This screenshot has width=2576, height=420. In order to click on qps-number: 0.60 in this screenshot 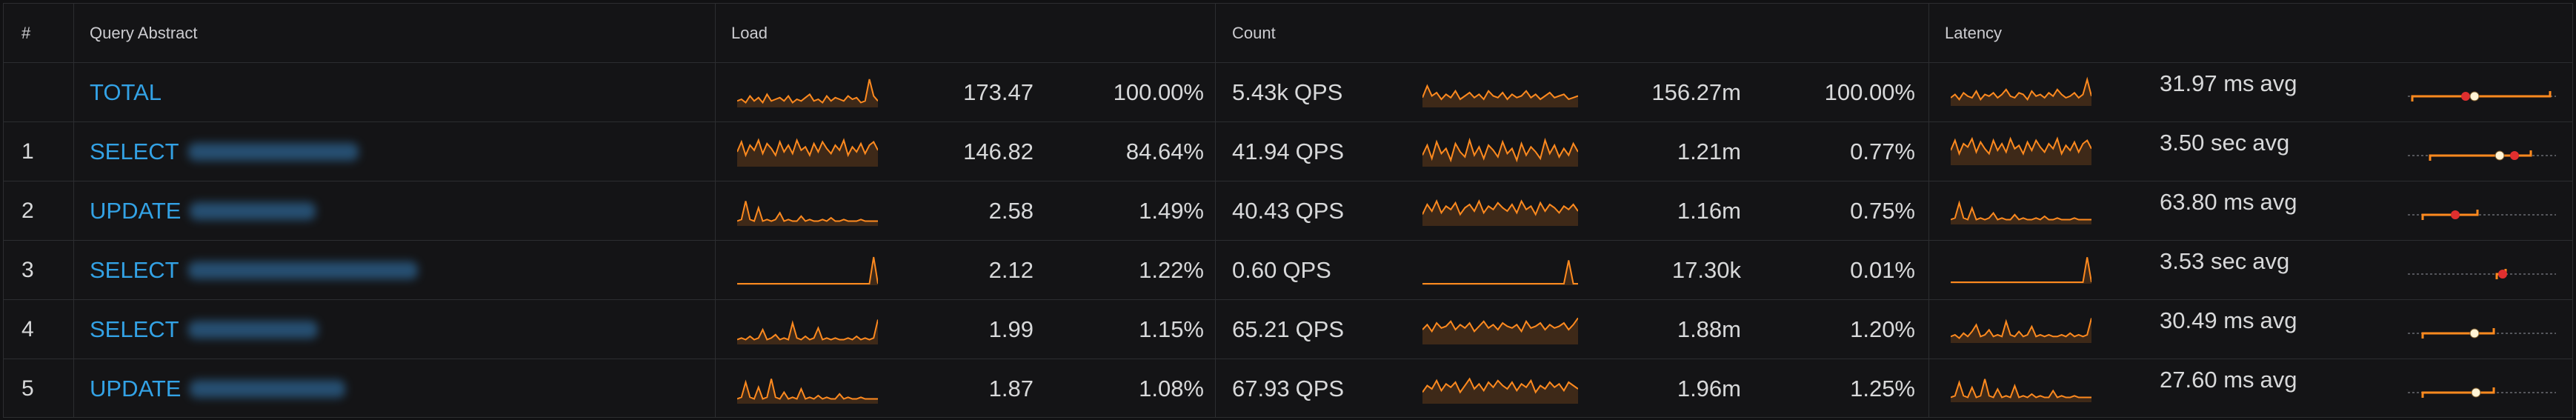, I will do `click(1254, 269)`.